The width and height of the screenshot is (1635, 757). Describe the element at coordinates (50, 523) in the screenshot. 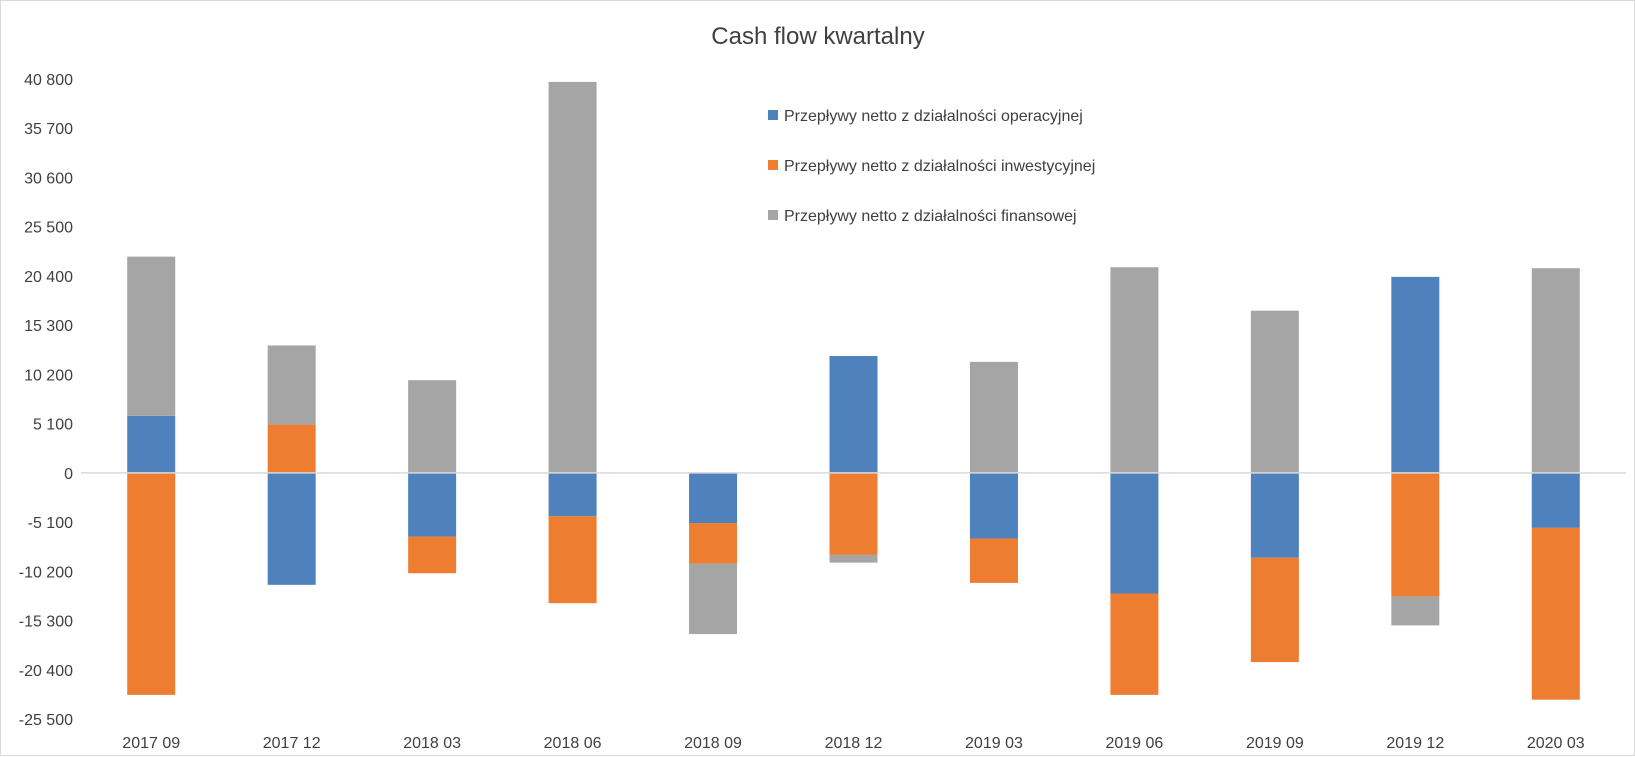

I see `y-tick-label: -5 100` at that location.